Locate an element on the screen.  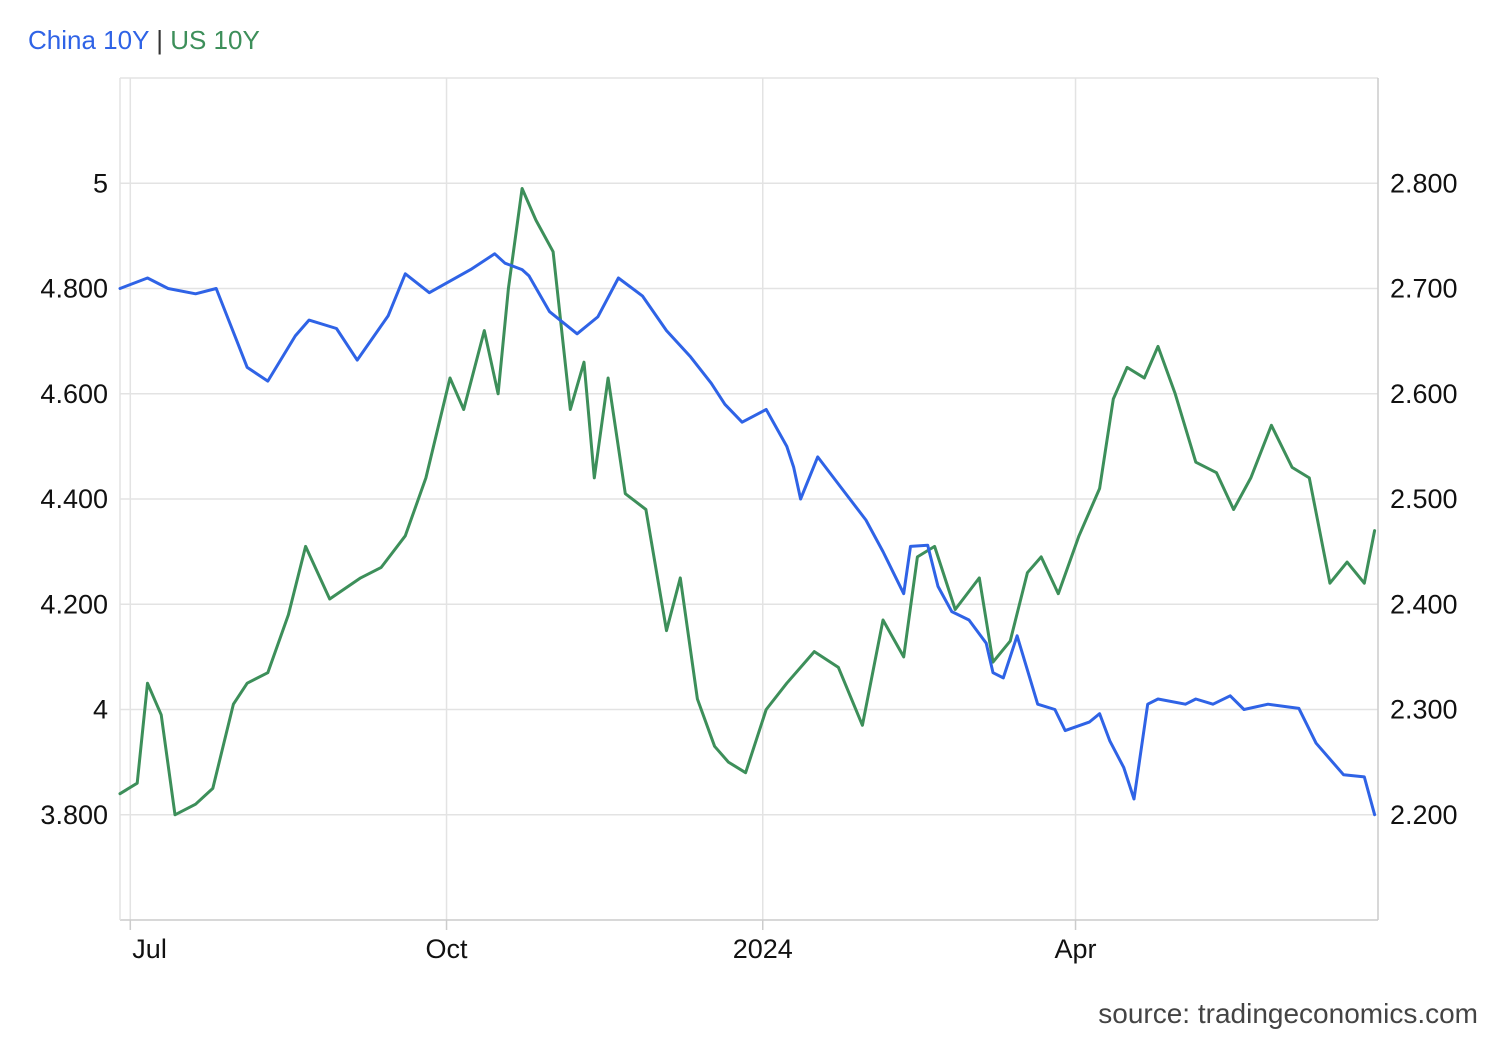
x-tick-label: 2024 is located at coordinates (763, 949).